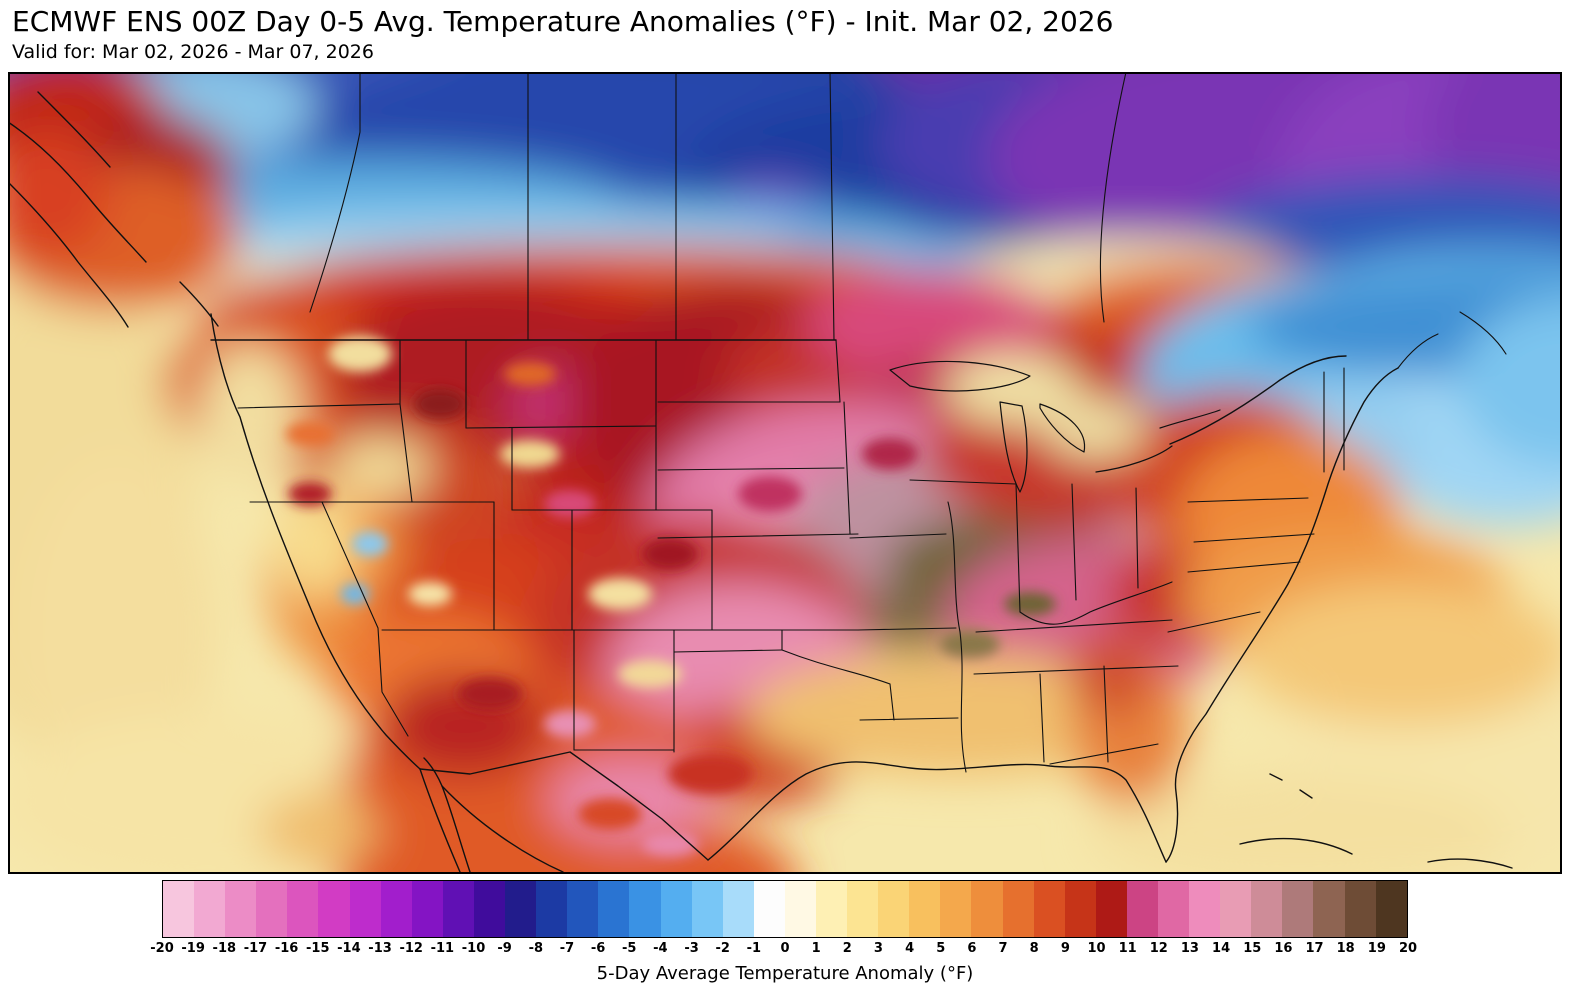  What do you see at coordinates (1283, 948) in the screenshot?
I see `colorbar-tick: 16` at bounding box center [1283, 948].